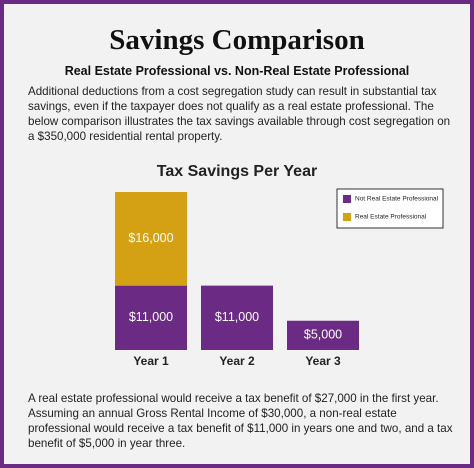  Describe the element at coordinates (391, 217) in the screenshot. I see `legend-label: Real Estate Professional` at that location.